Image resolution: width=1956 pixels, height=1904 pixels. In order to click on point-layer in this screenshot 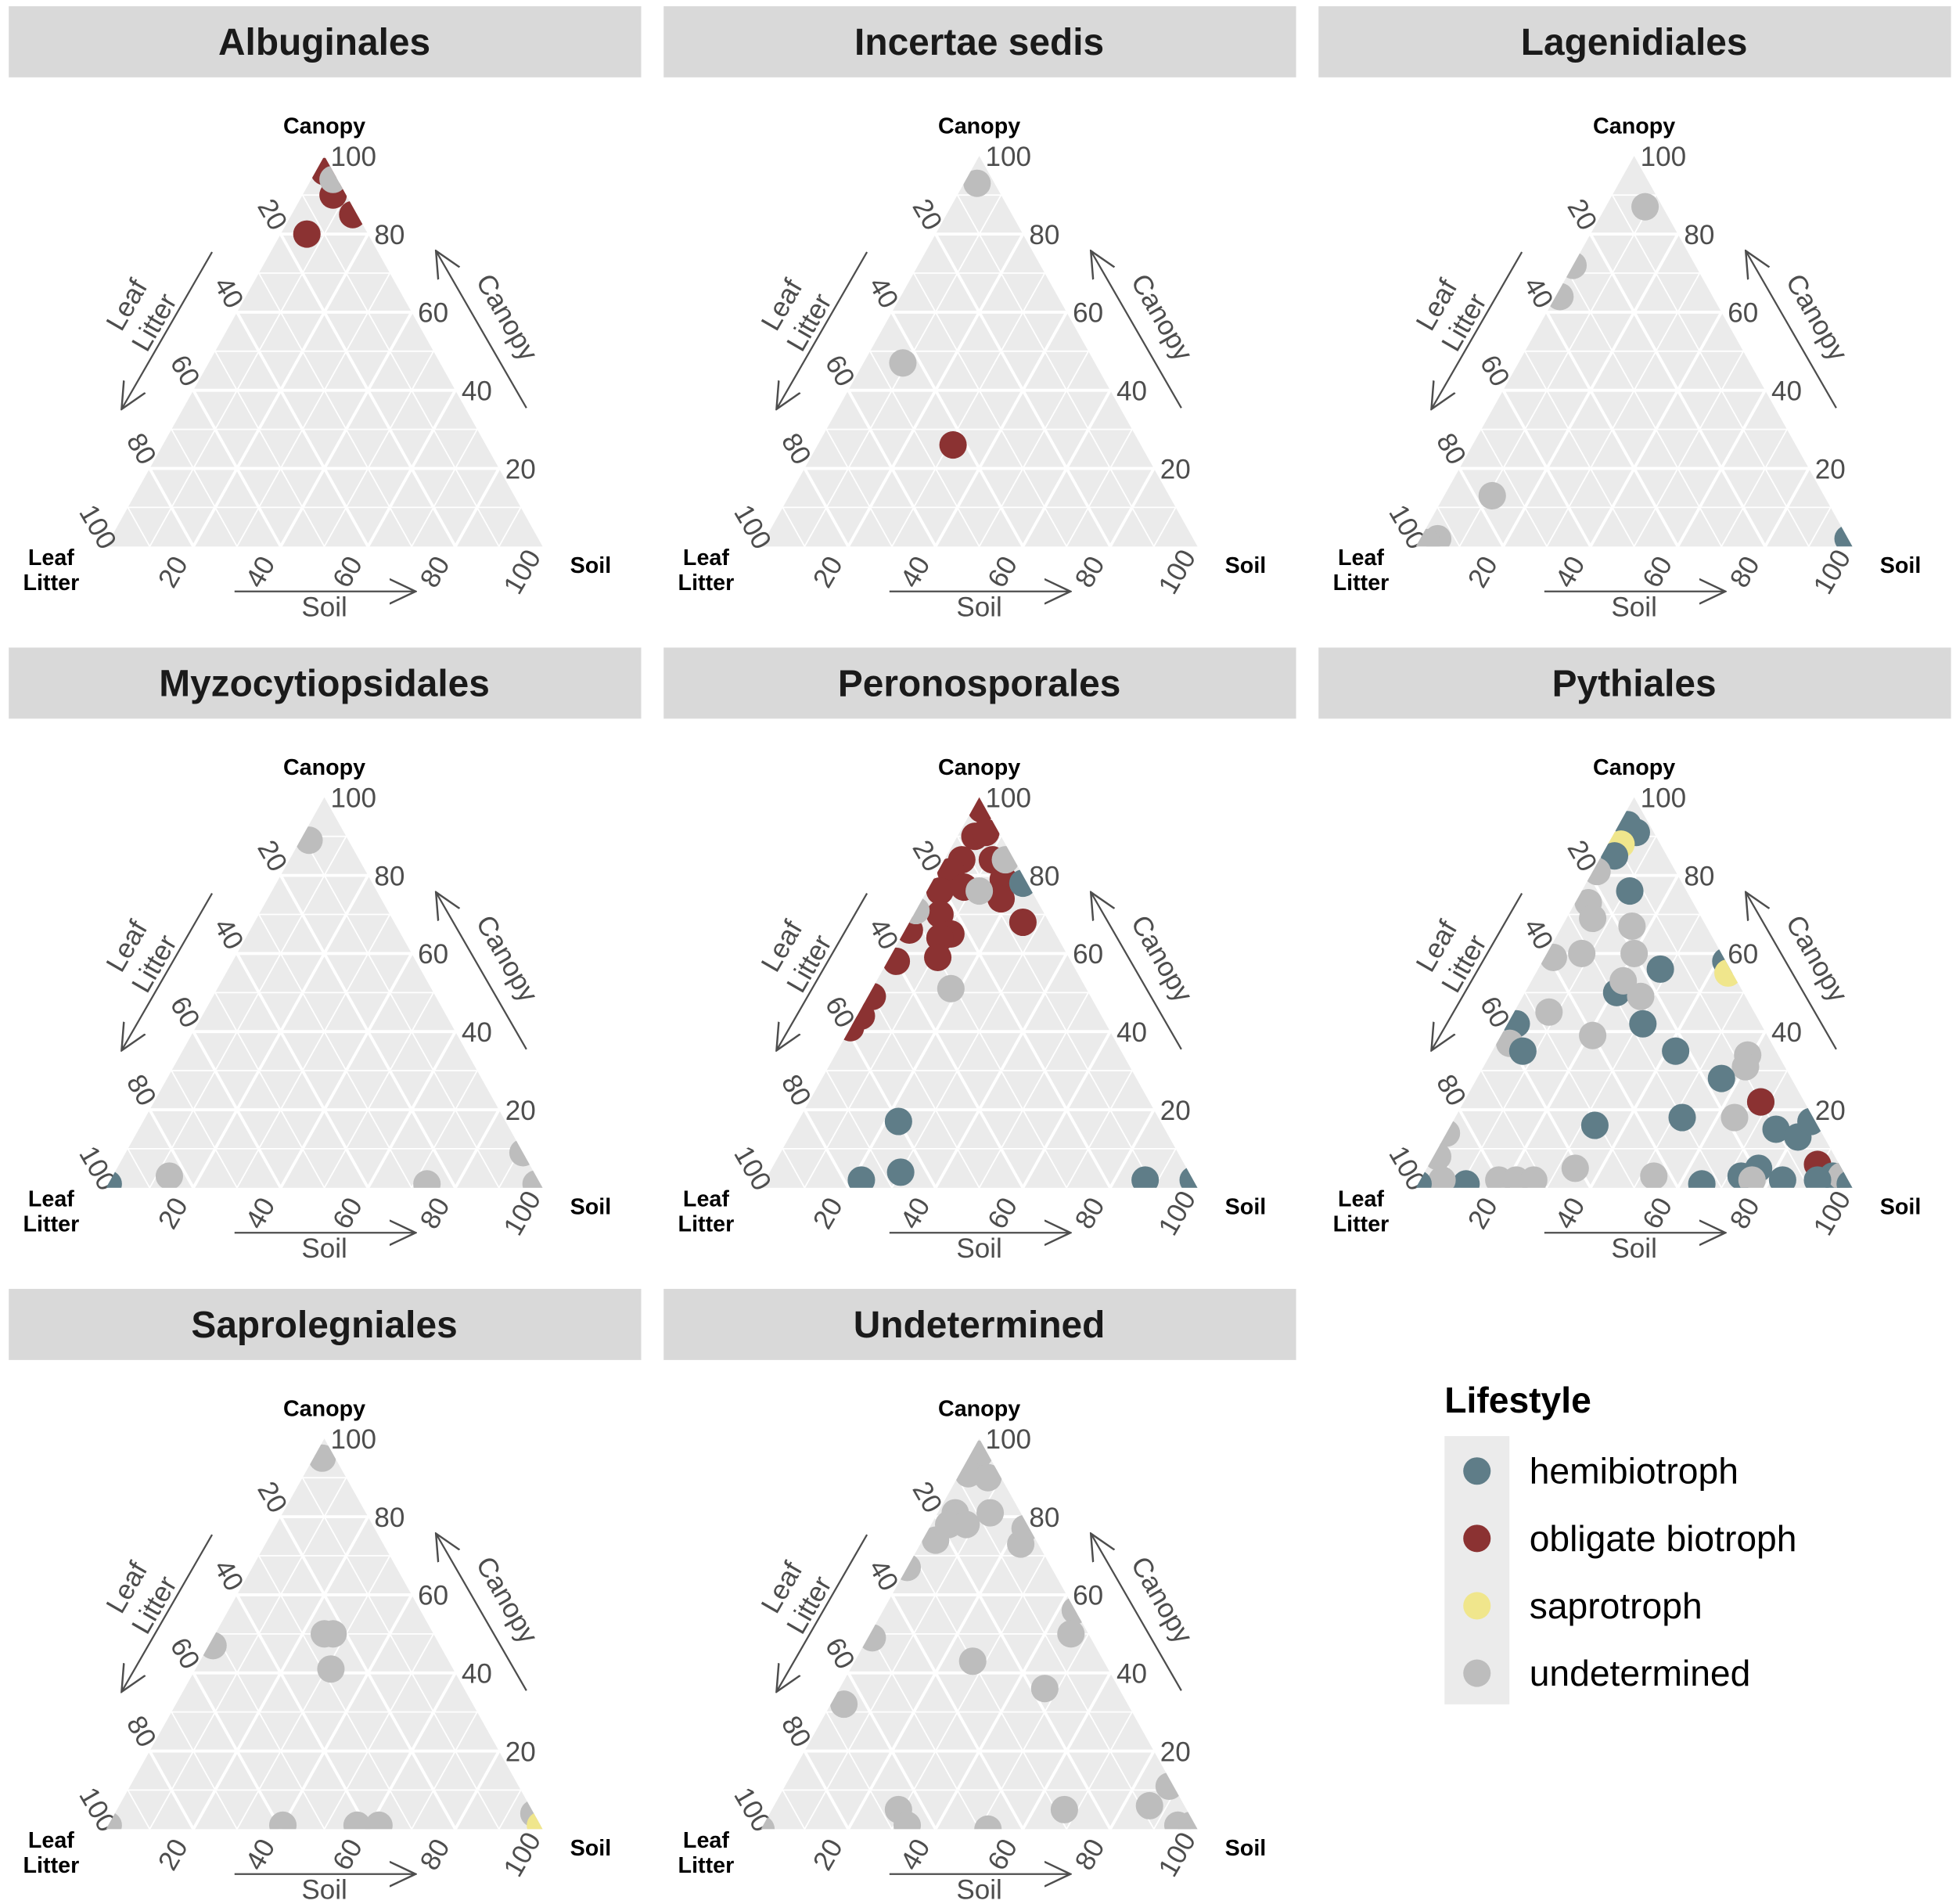, I will do `click(1634, 999)`.